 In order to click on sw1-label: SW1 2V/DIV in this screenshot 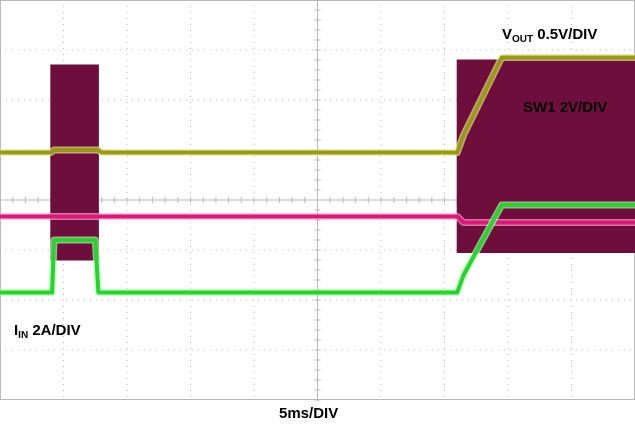, I will do `click(565, 107)`.